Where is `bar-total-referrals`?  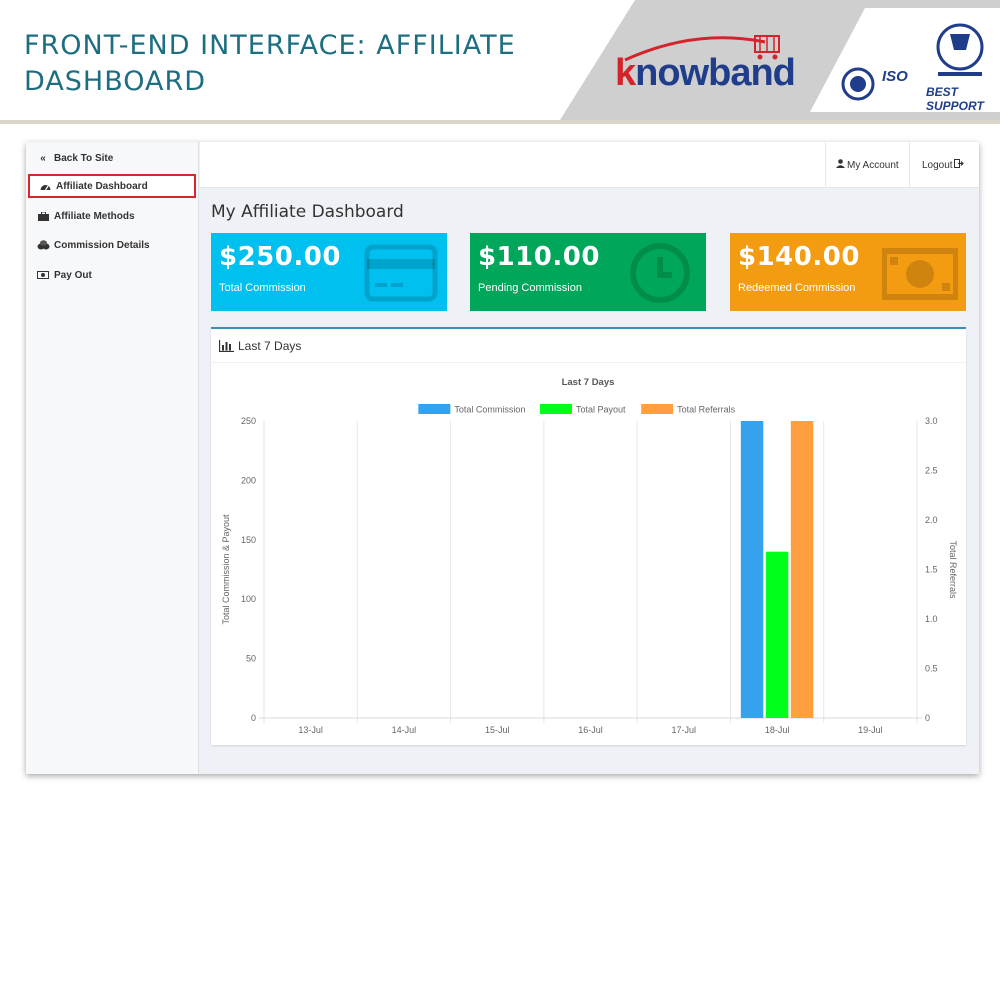 bar-total-referrals is located at coordinates (802, 569).